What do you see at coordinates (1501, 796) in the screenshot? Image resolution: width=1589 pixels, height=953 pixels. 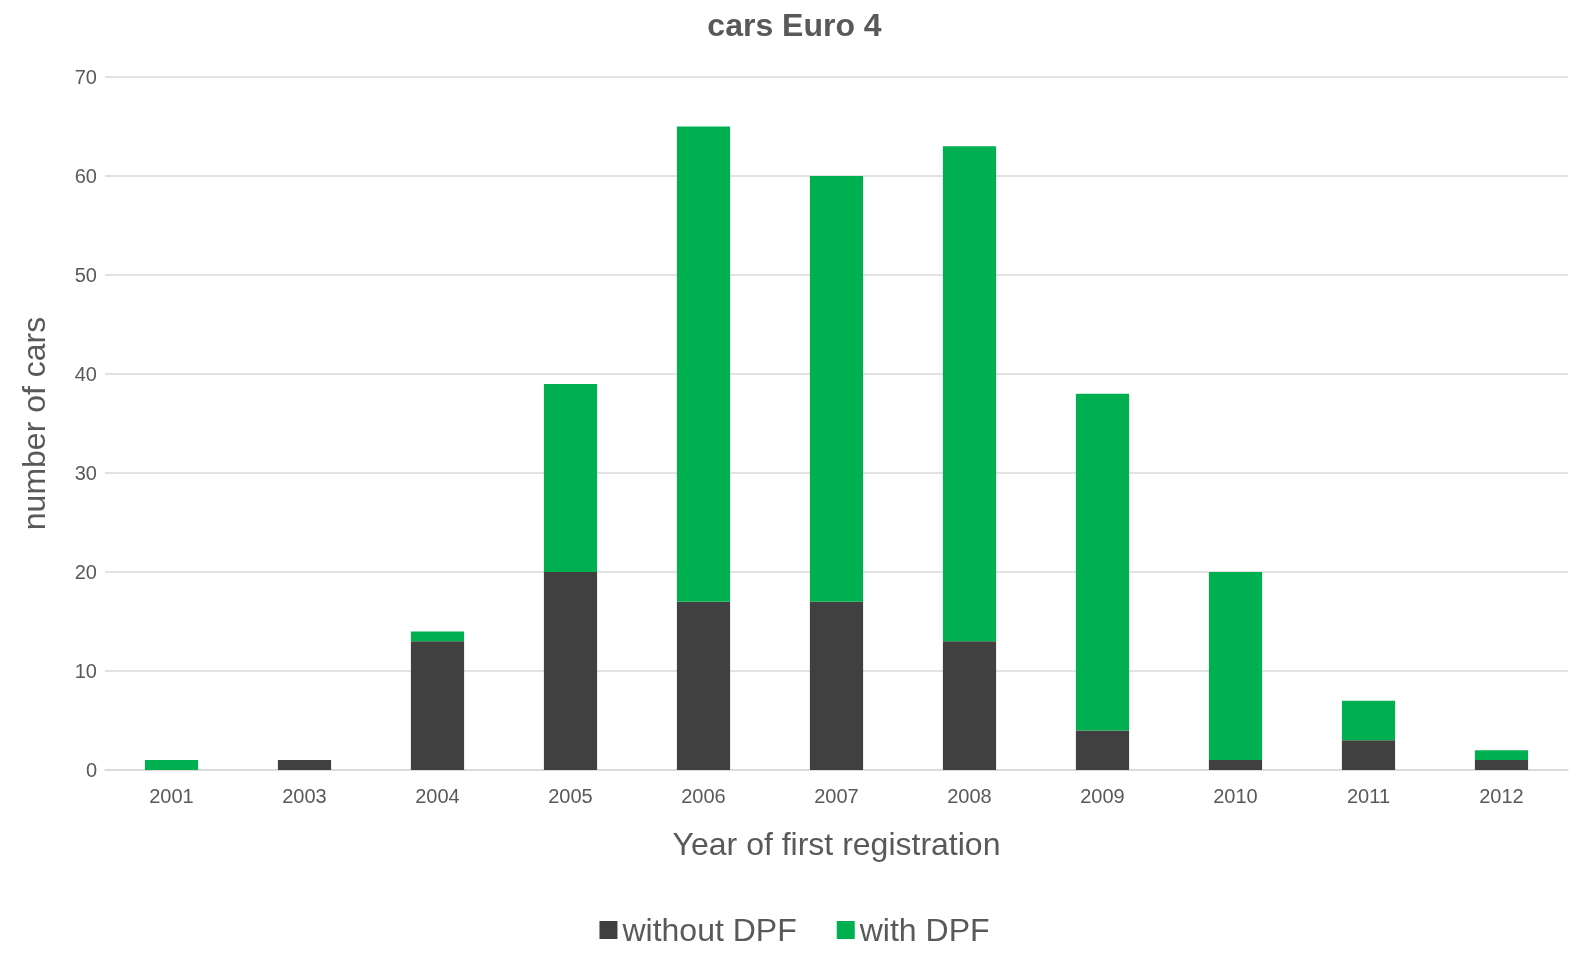 I see `x-tick-label: 2012` at bounding box center [1501, 796].